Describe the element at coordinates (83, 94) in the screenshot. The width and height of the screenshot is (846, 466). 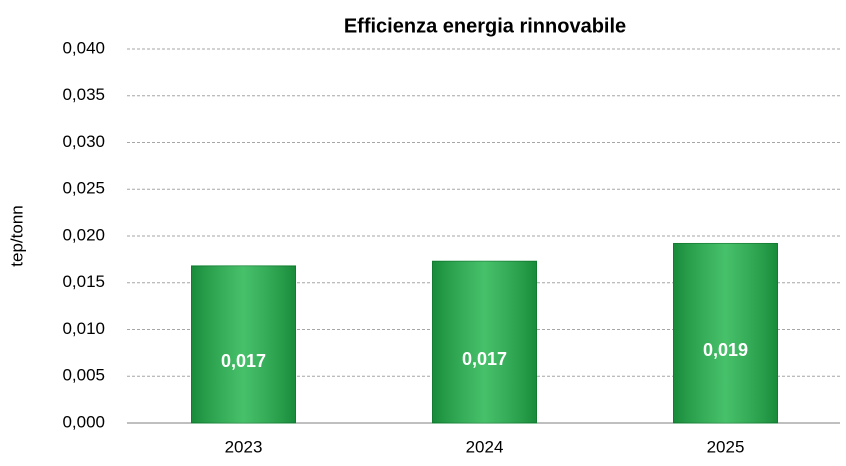
I see `y-tick-label: 0,035` at that location.